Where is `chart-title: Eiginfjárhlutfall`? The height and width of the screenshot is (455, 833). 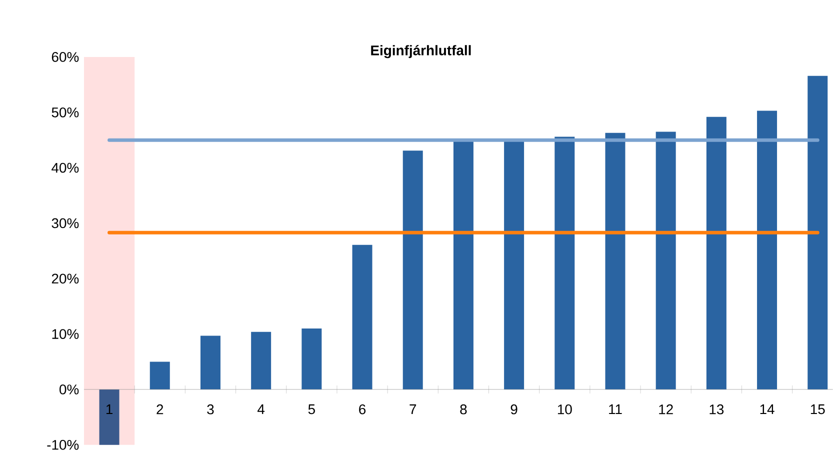 chart-title: Eiginfjárhlutfall is located at coordinates (421, 51).